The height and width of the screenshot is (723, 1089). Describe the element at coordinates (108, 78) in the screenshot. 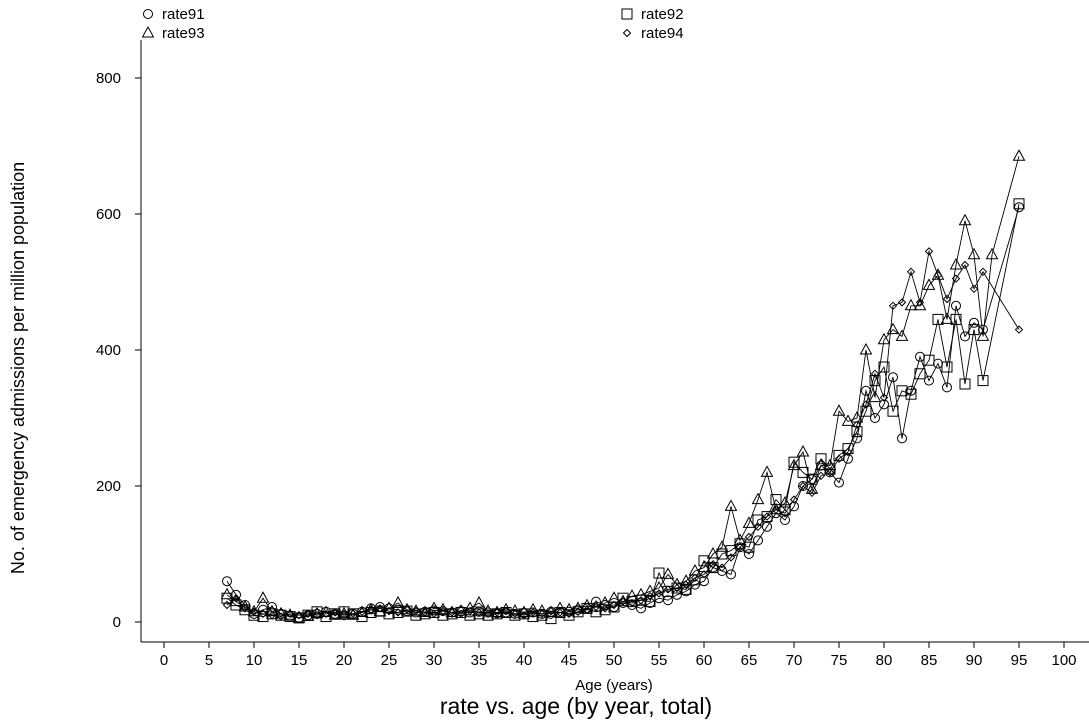

I see `y-tick-label: 800` at that location.